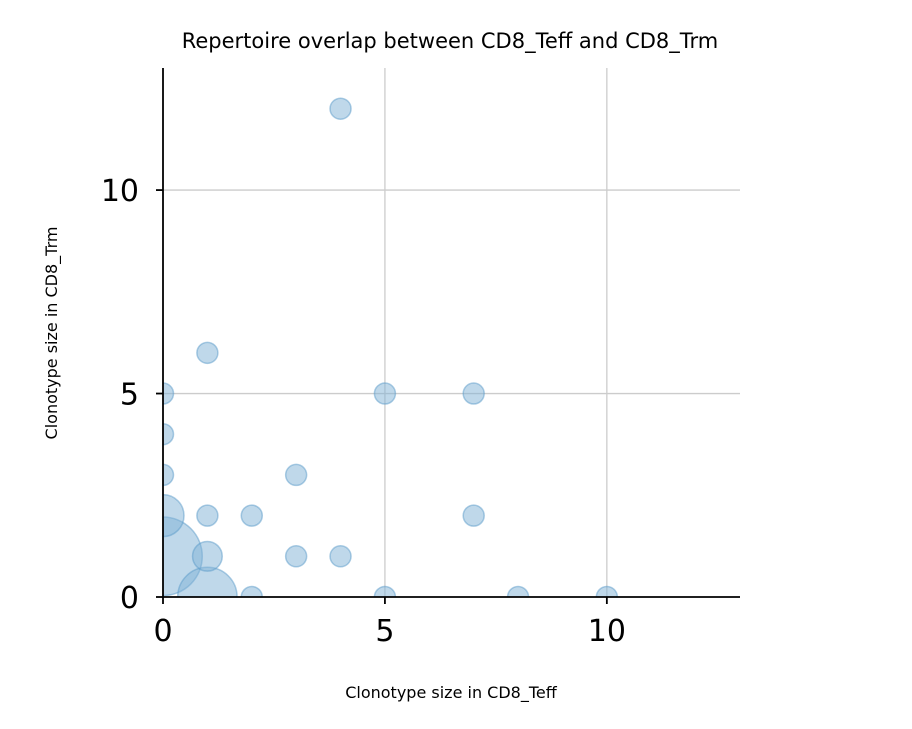 This screenshot has width=912, height=729. Describe the element at coordinates (120, 191) in the screenshot. I see `y-tick-label: 10` at that location.